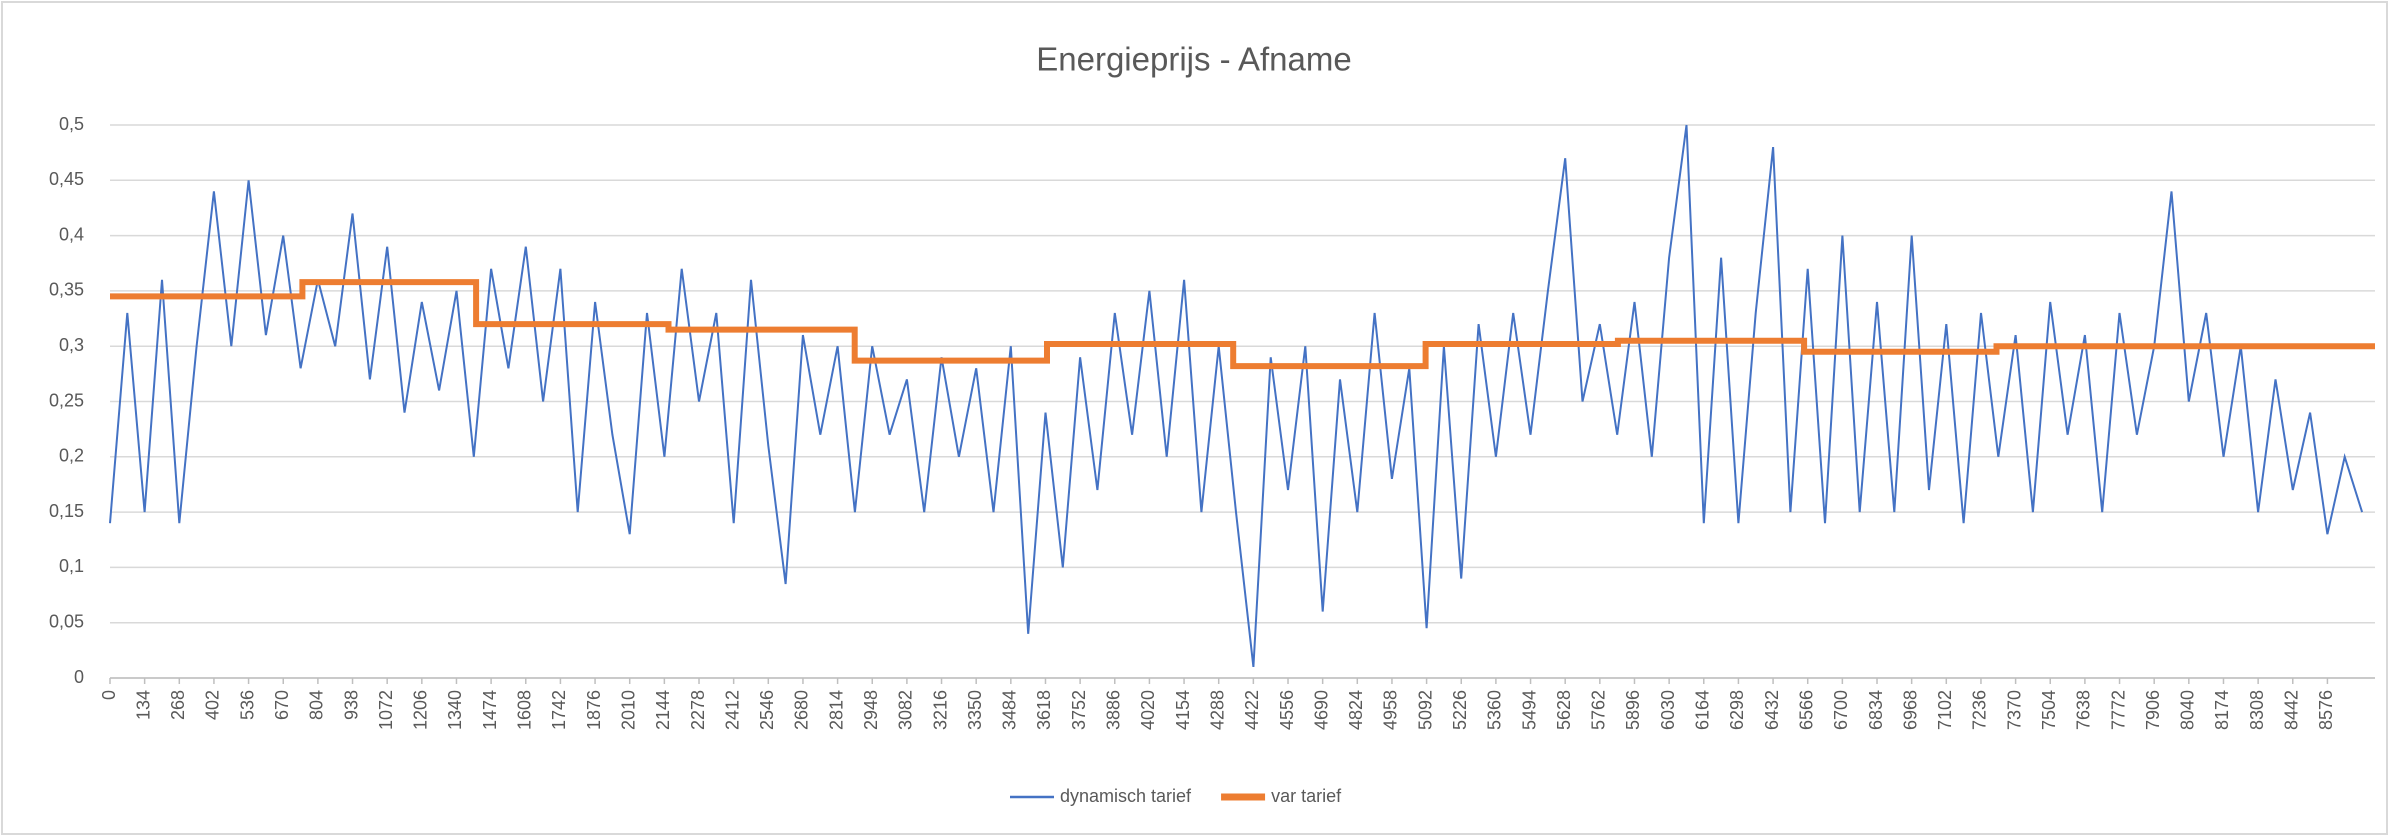 This screenshot has height=836, width=2389. Describe the element at coordinates (871, 710) in the screenshot. I see `x-tick-label: 2948` at that location.